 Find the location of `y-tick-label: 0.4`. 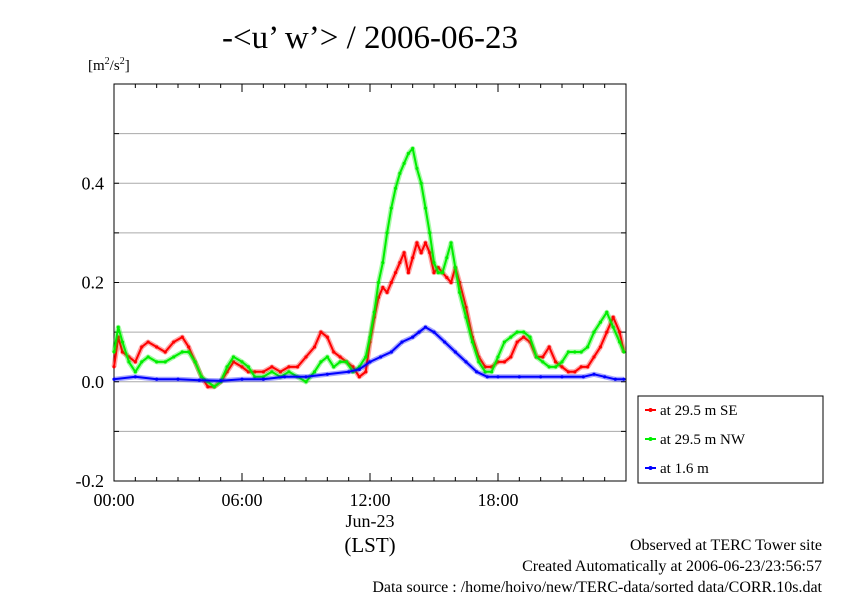

y-tick-label: 0.4 is located at coordinates (93, 183).